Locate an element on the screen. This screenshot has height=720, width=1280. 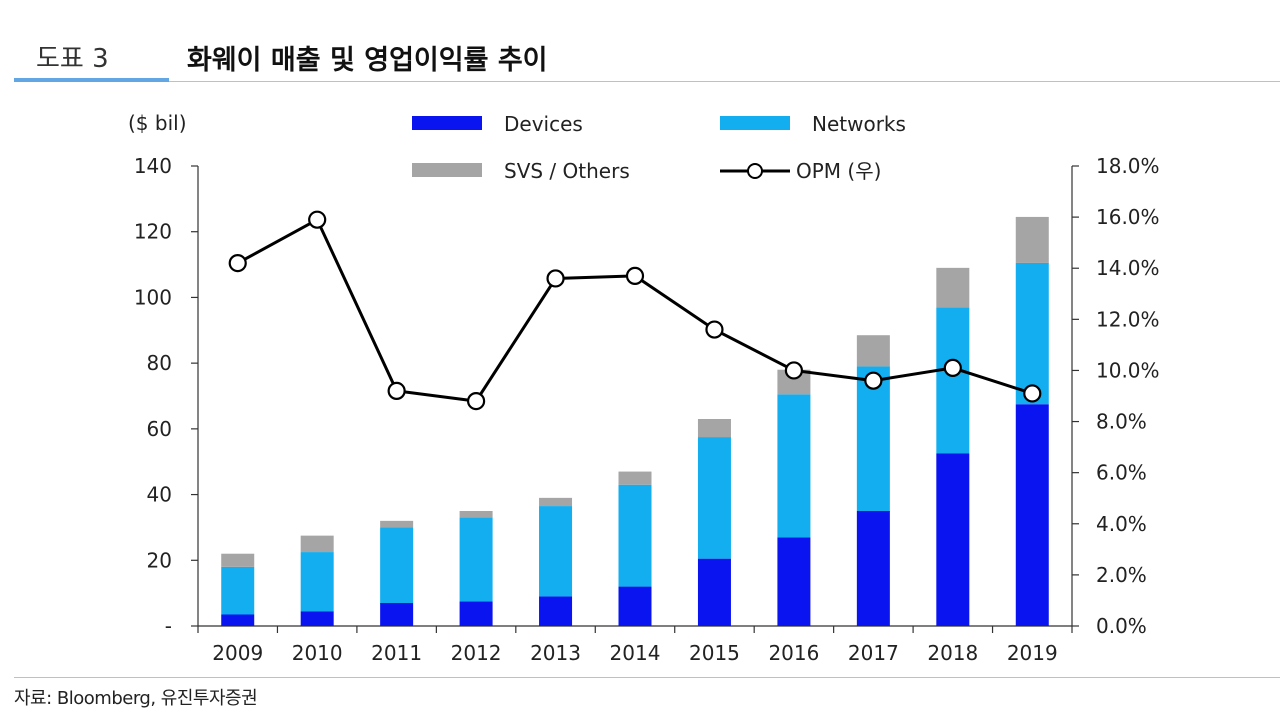
bar-svs-others-2018 is located at coordinates (953, 287).